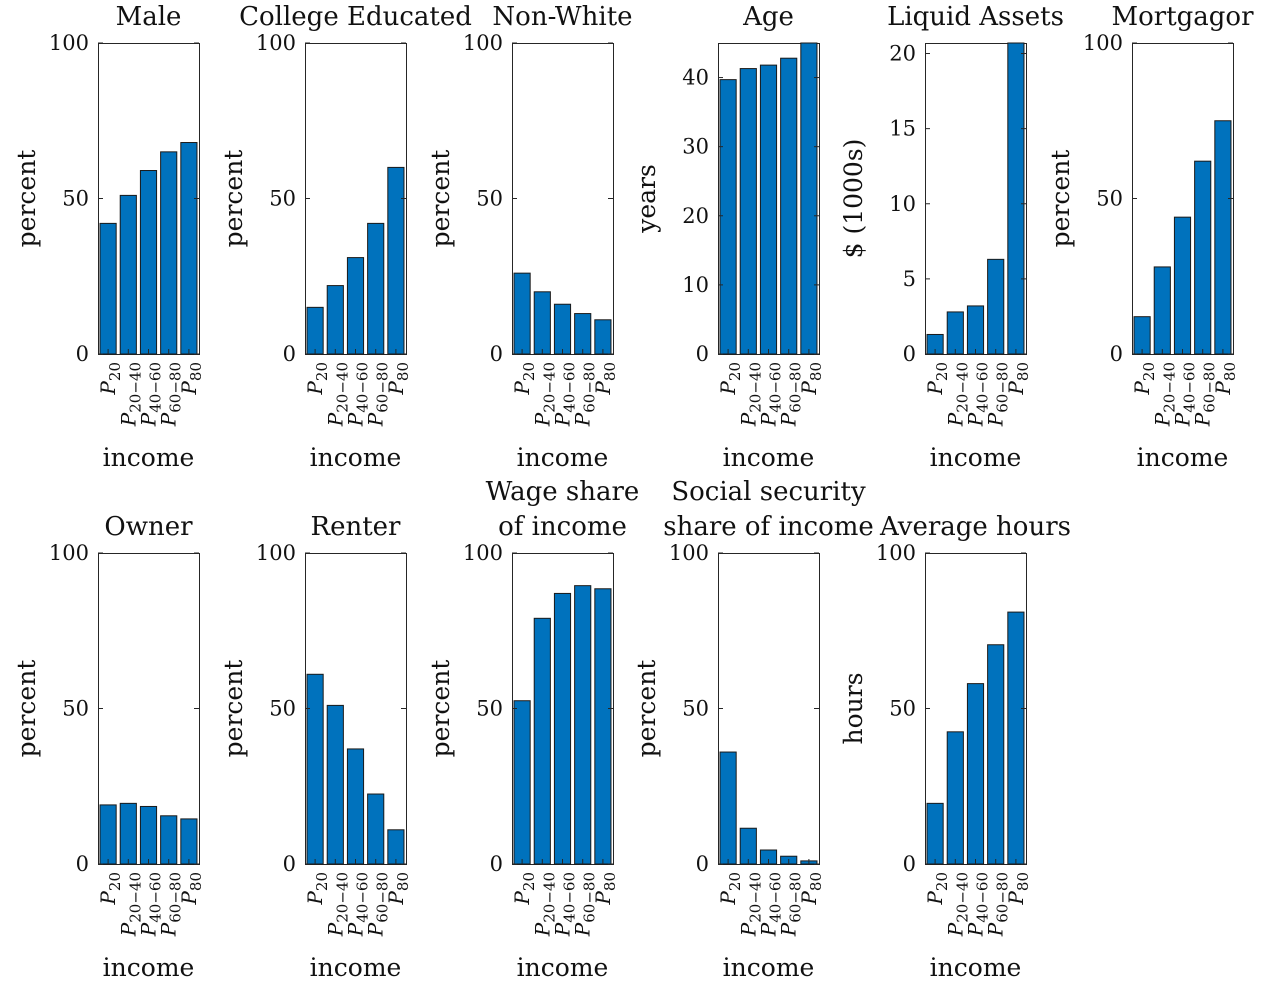 The height and width of the screenshot is (984, 1267). What do you see at coordinates (695, 285) in the screenshot?
I see `y-tick-label: 10` at bounding box center [695, 285].